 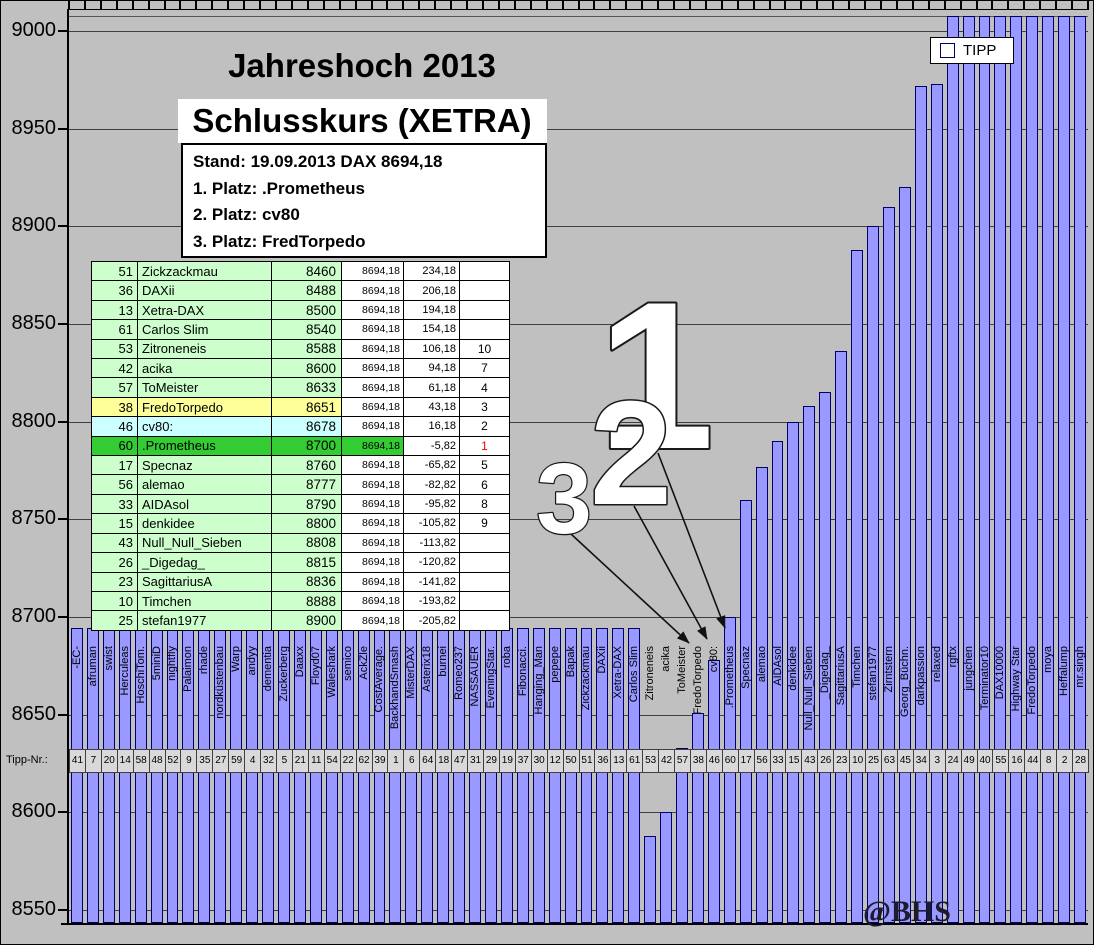 What do you see at coordinates (205, 272) in the screenshot?
I see `player-name-cell: Zickzackmau` at bounding box center [205, 272].